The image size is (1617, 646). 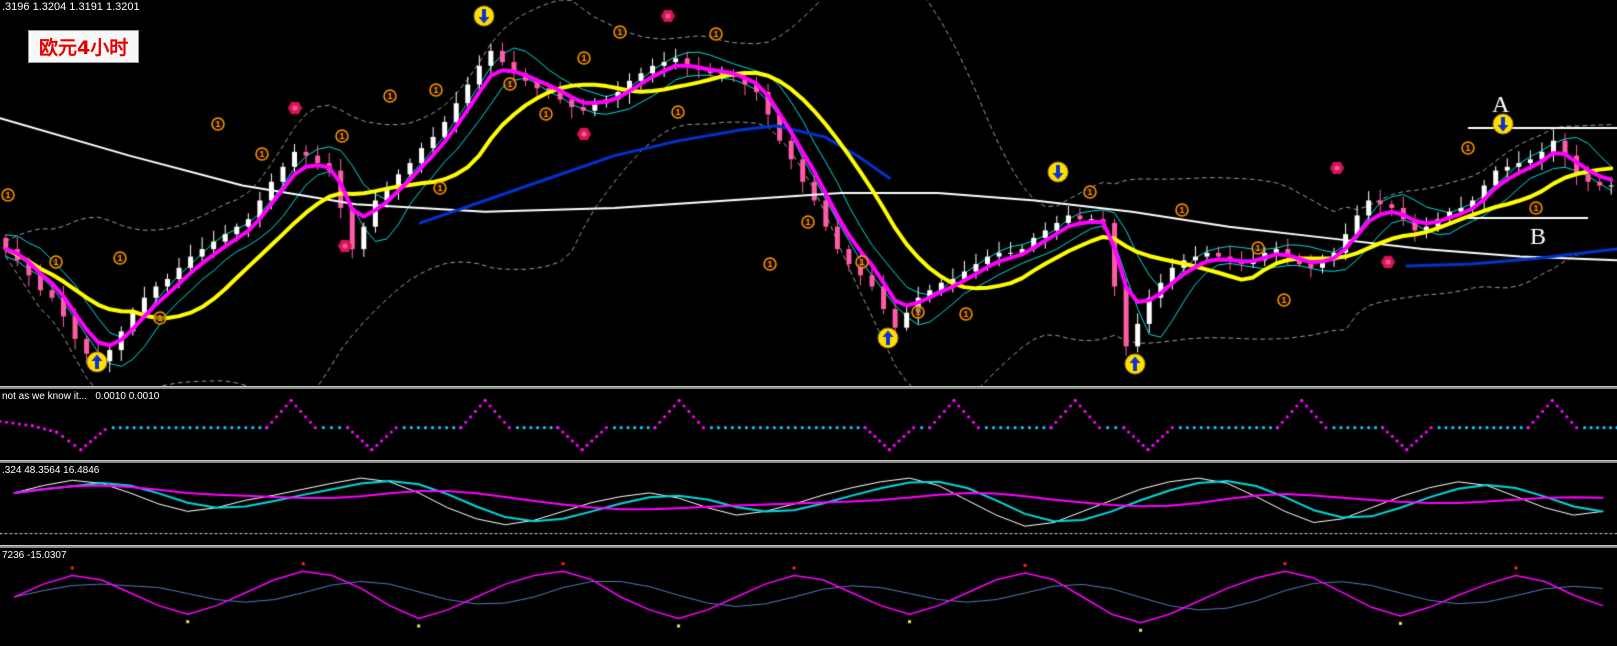 What do you see at coordinates (71, 7) in the screenshot?
I see `ohlc-quote: .3196 1.3204 1.3191 1.3201` at bounding box center [71, 7].